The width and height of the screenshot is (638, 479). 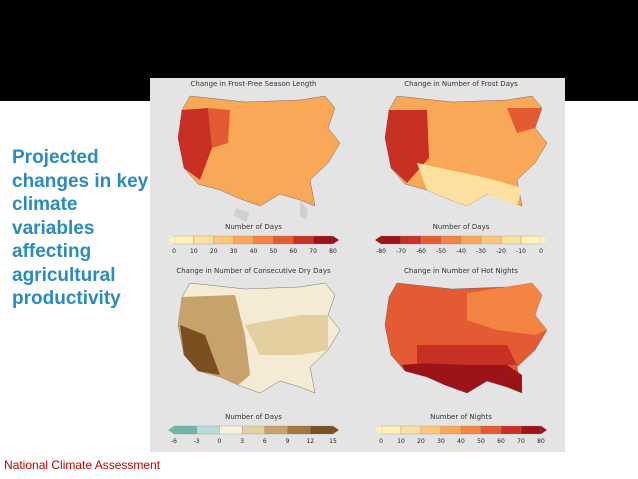 What do you see at coordinates (401, 251) in the screenshot?
I see `legend-tick-label: -70` at bounding box center [401, 251].